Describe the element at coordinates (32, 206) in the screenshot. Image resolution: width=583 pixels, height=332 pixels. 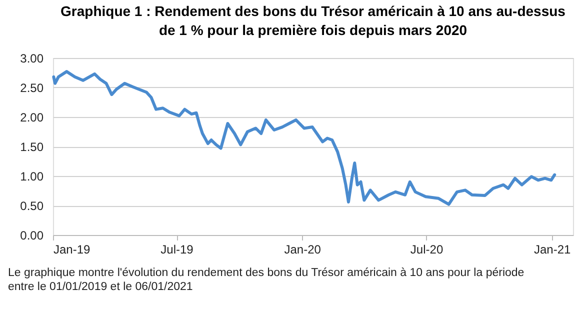
I see `y-tick-label: 0.50` at that location.